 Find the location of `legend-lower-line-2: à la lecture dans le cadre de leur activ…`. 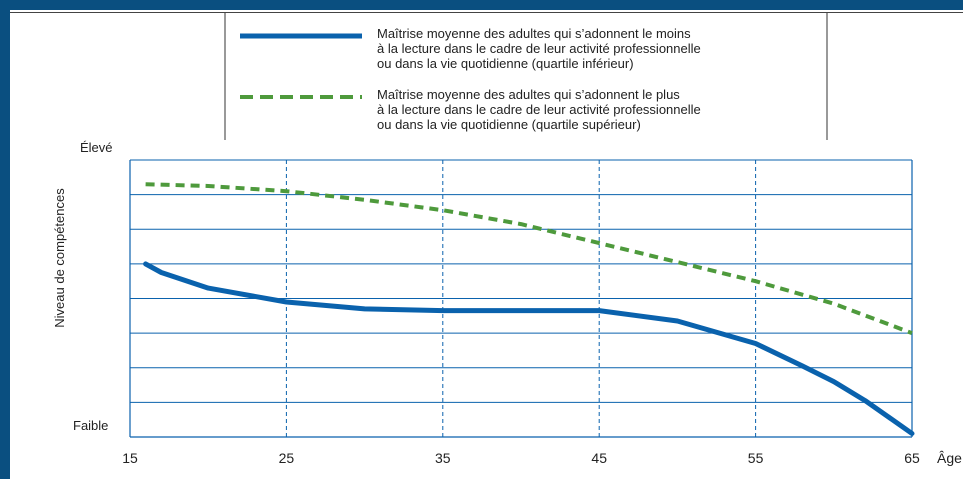

legend-lower-line-2: à la lecture dans le cadre de leur activ… is located at coordinates (539, 48).